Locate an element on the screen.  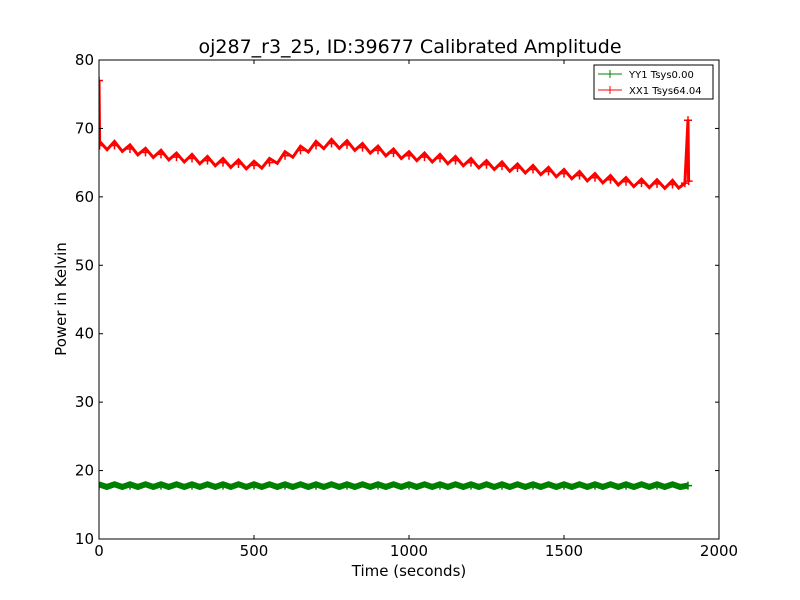
y-tick-label: 60 is located at coordinates (84, 197).